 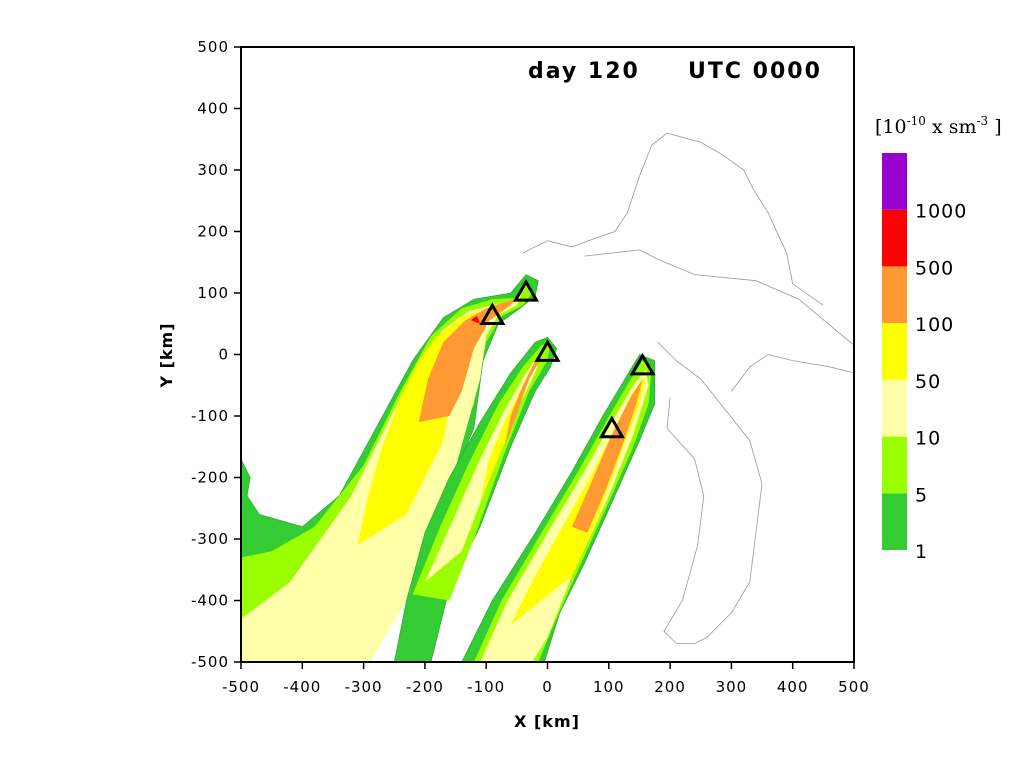 I want to click on colorbar: 1 5 10 50 100 500 1000, so click(x=924, y=358).